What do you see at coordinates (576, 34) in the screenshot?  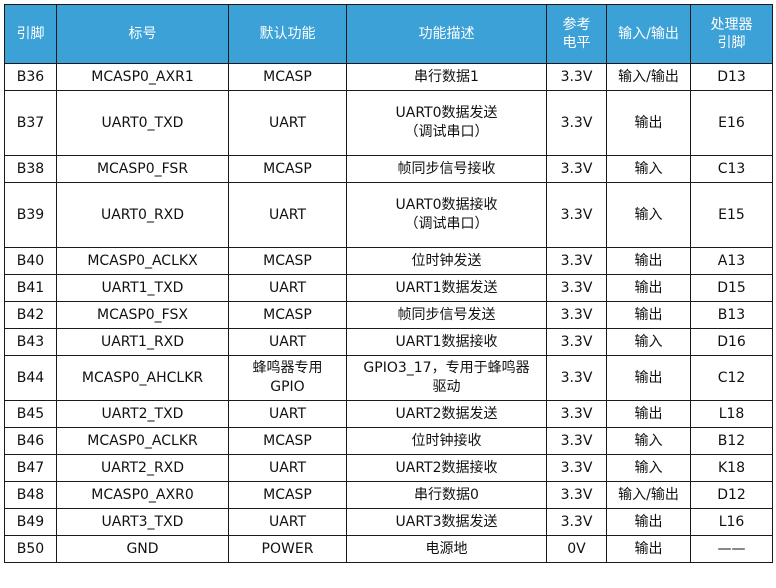 I see `header-voltage: 参考 电平` at bounding box center [576, 34].